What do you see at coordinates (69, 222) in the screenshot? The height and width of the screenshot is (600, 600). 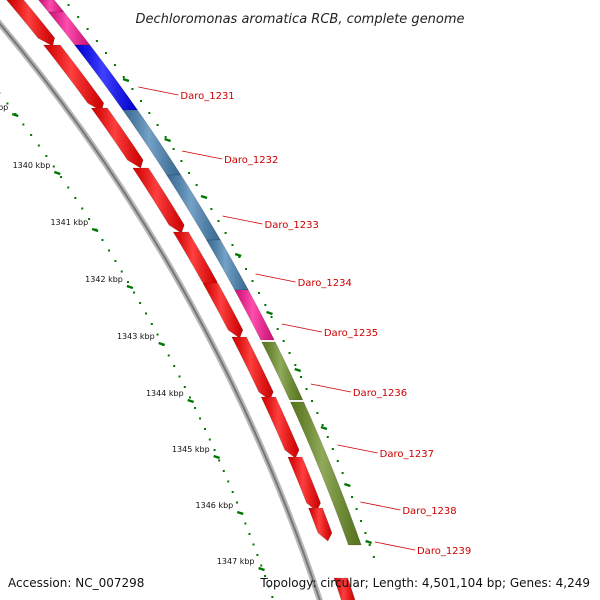 I see `ruler-label: 1341 kbp` at bounding box center [69, 222].